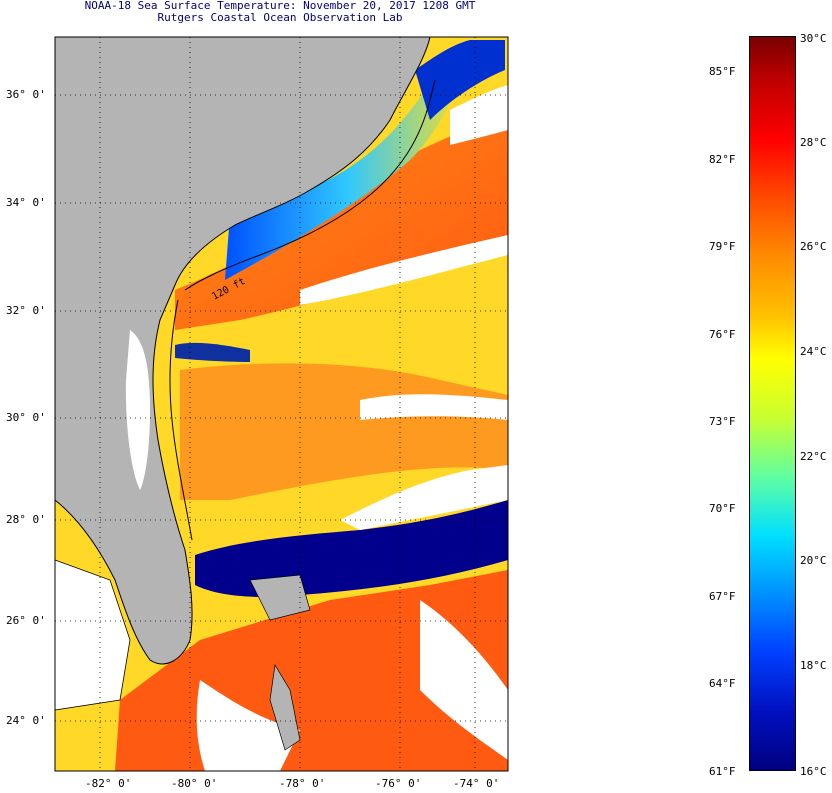  I want to click on colorbar-c-28: 28°C, so click(813, 142).